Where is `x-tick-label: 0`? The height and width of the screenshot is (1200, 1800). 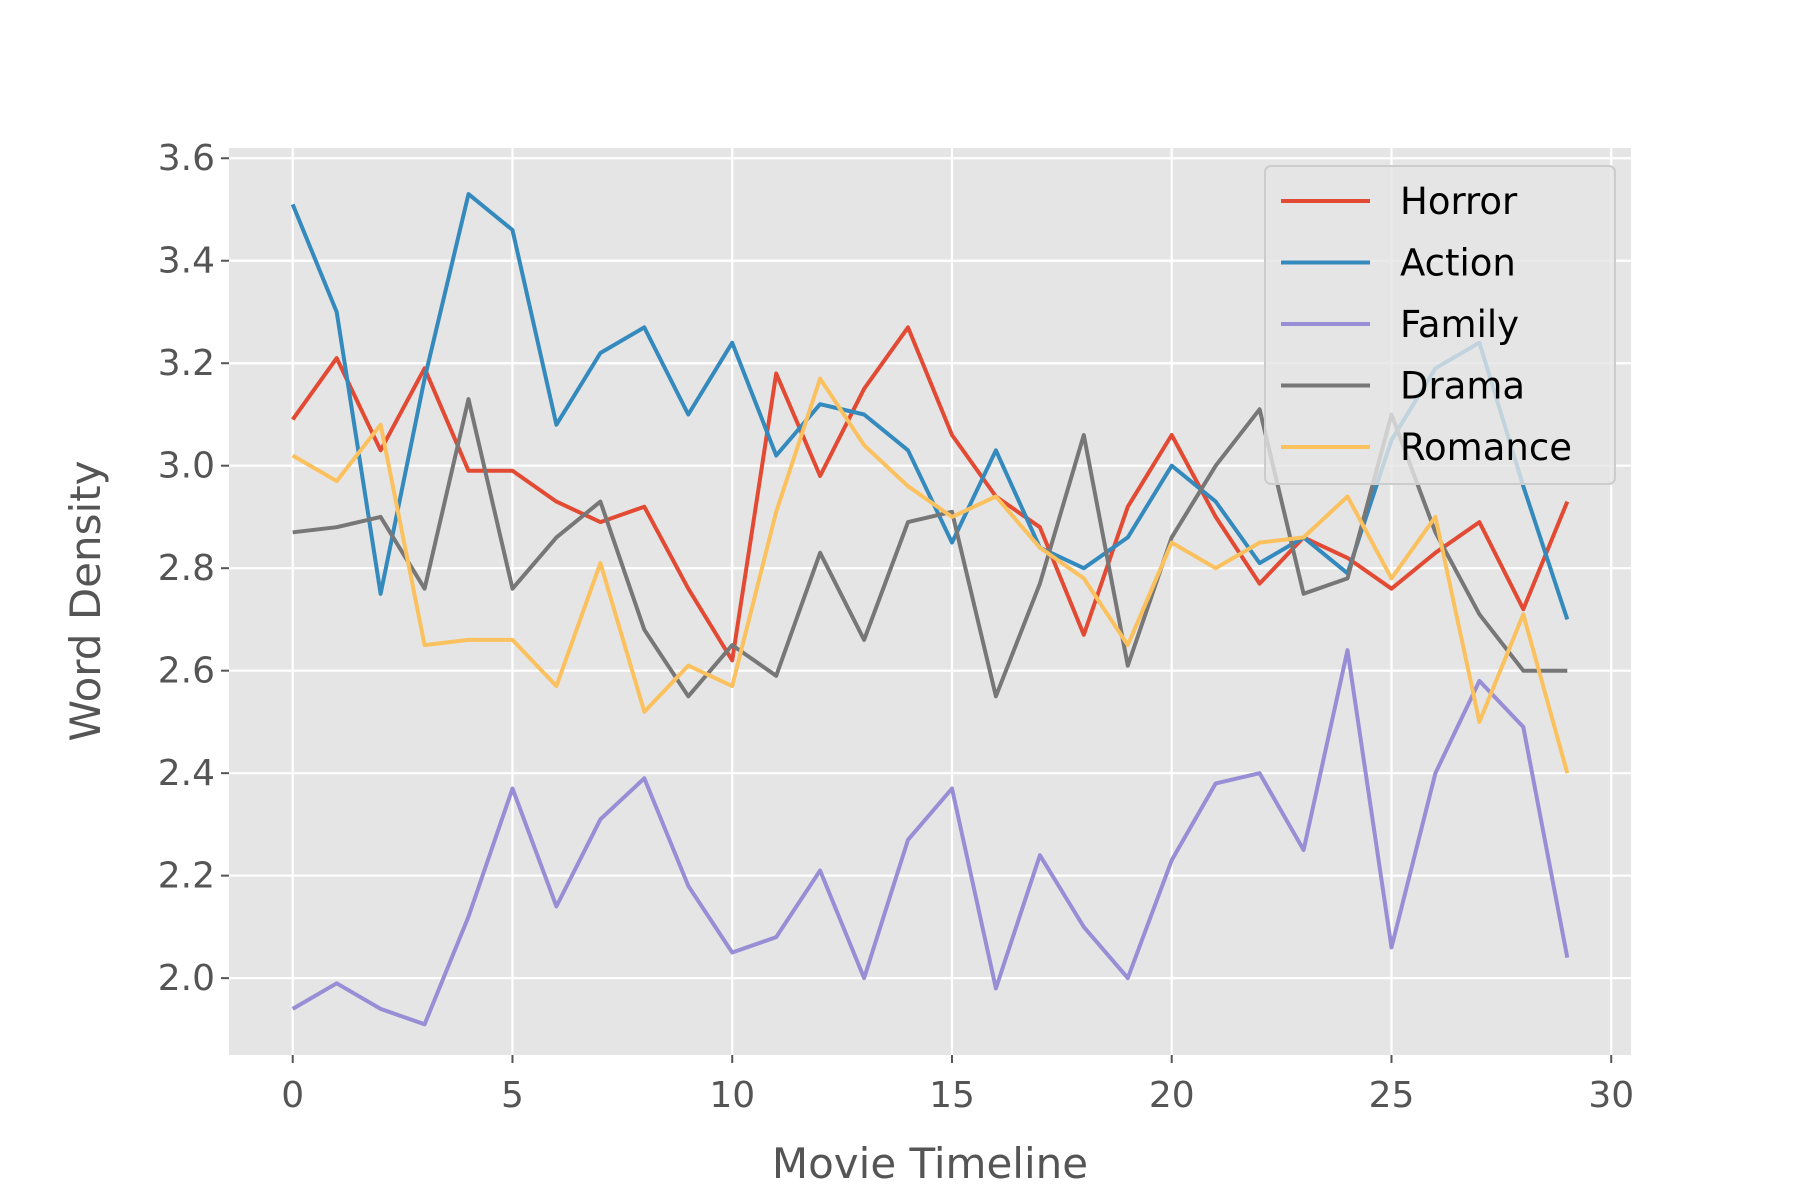
x-tick-label: 0 is located at coordinates (292, 1095).